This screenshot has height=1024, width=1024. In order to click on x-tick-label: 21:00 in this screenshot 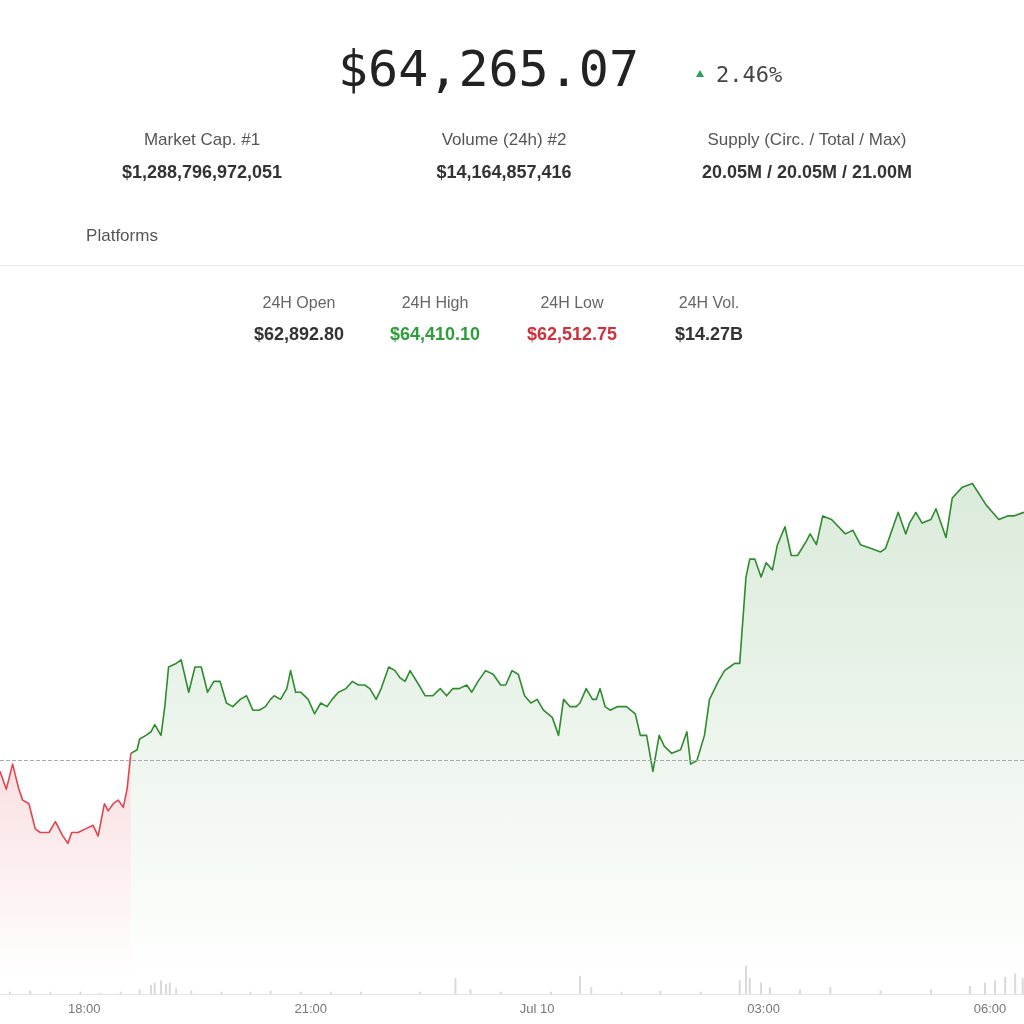, I will do `click(310, 1008)`.